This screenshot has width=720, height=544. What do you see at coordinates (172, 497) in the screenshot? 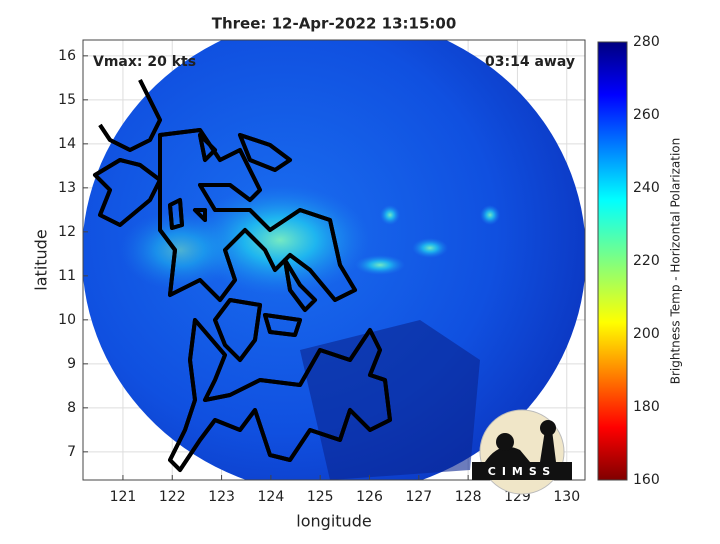
I see `x-tick-label: 122` at bounding box center [172, 497].